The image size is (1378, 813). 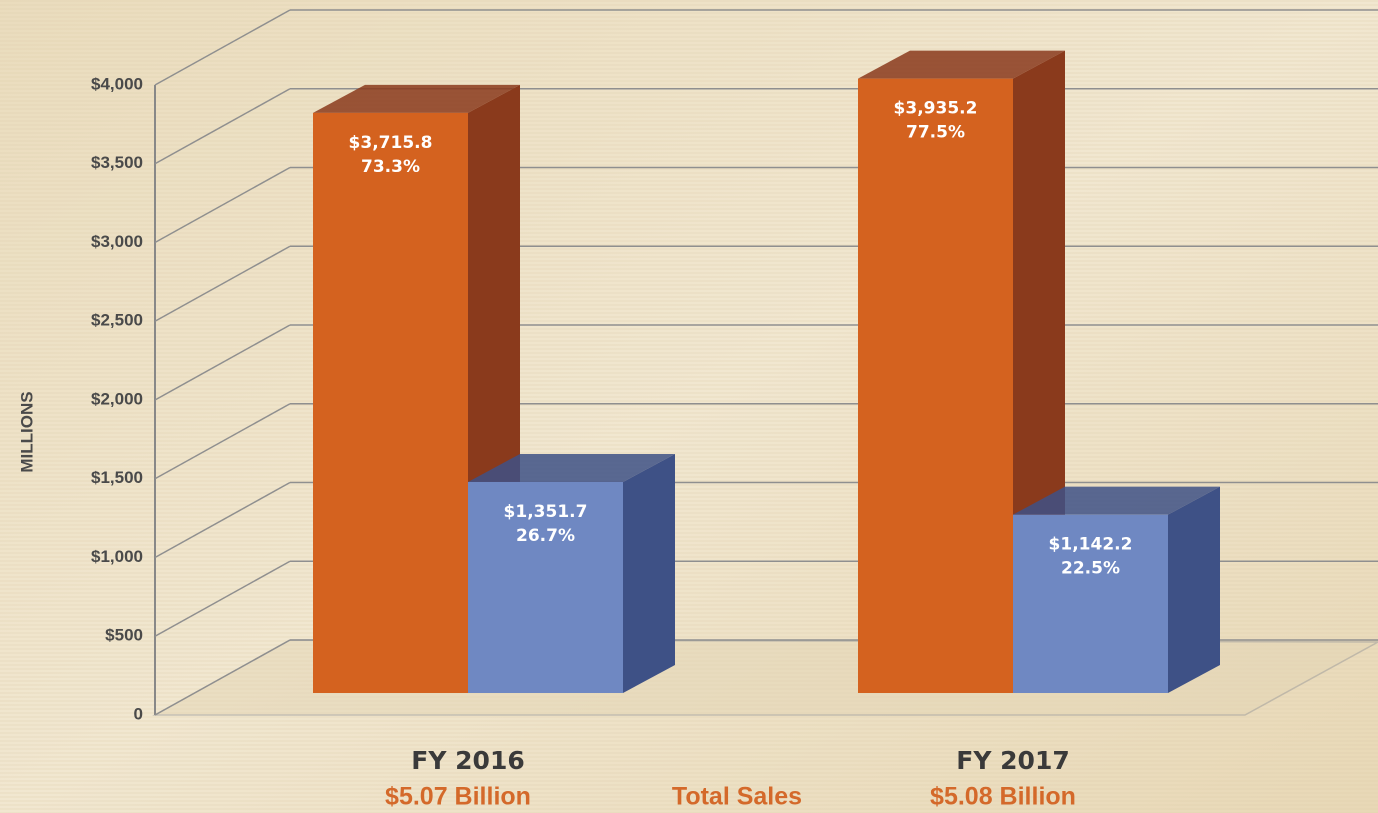 What do you see at coordinates (467, 760) in the screenshot?
I see `x-tick-label: FY 2016` at bounding box center [467, 760].